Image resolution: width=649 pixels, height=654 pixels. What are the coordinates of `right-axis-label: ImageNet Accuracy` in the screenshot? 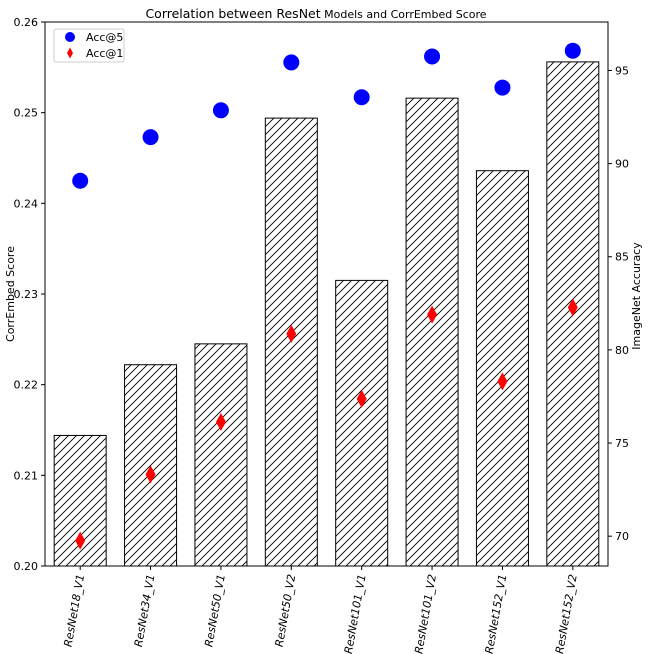 It's located at (636, 296).